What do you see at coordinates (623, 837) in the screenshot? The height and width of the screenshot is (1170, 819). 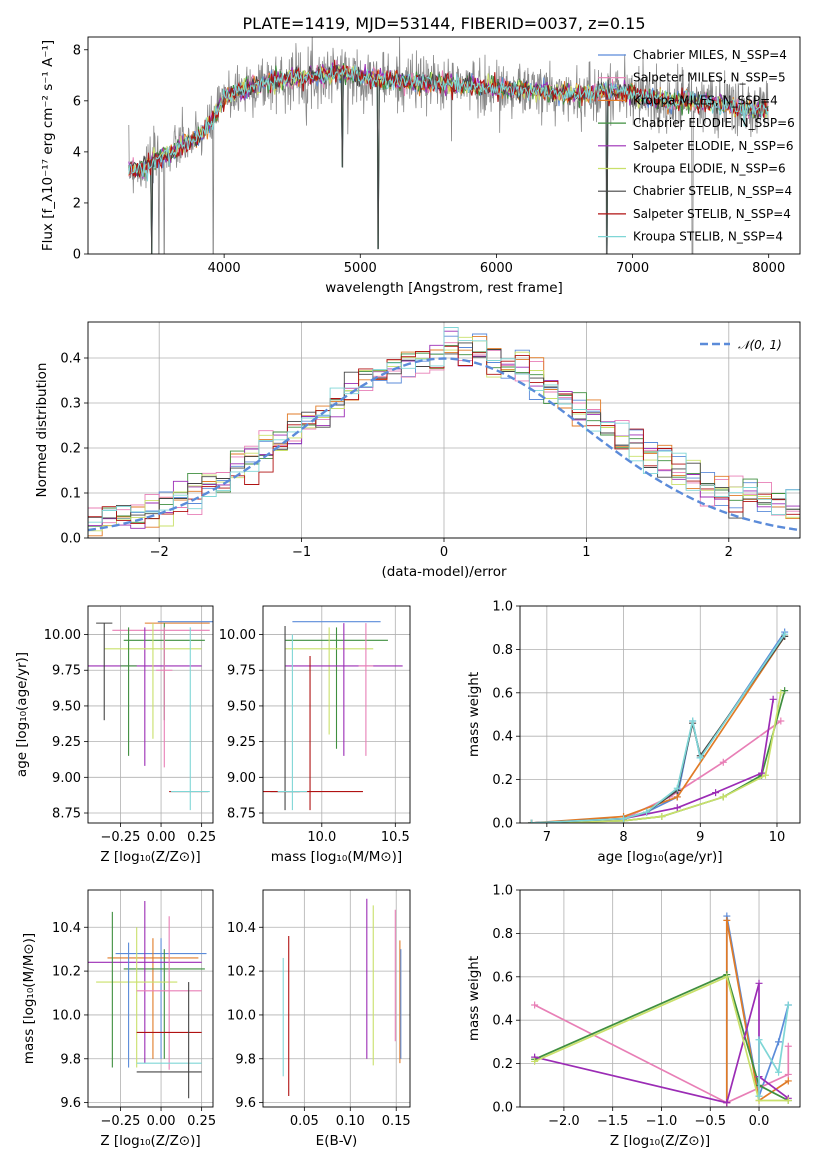 I see `x-tick-label: 8` at bounding box center [623, 837].